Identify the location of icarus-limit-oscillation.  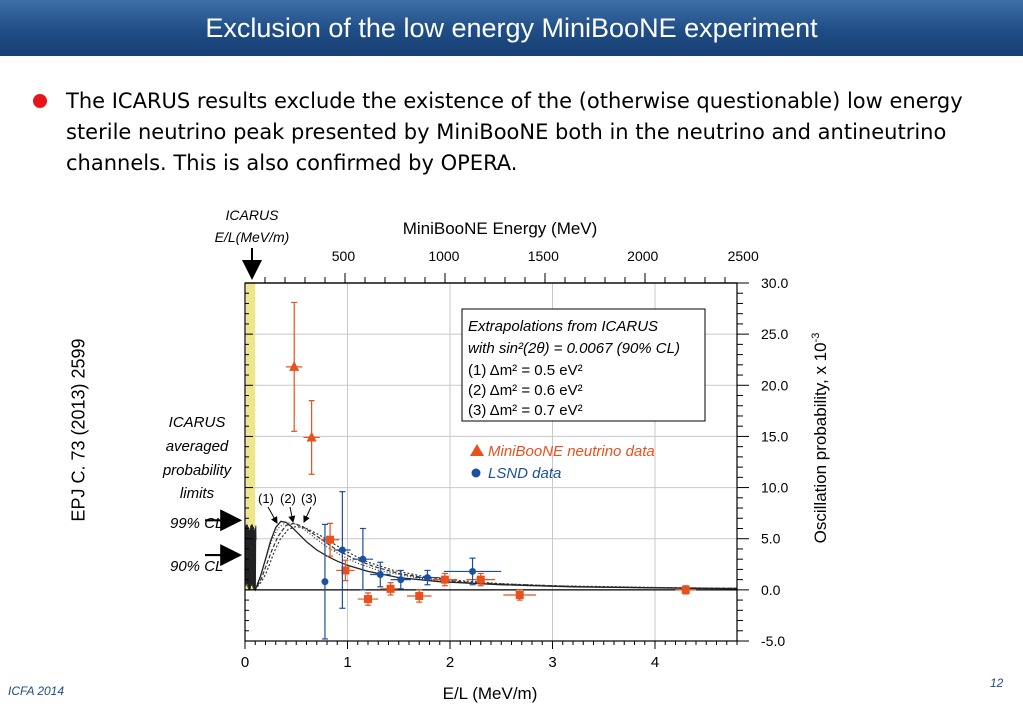
(251, 557).